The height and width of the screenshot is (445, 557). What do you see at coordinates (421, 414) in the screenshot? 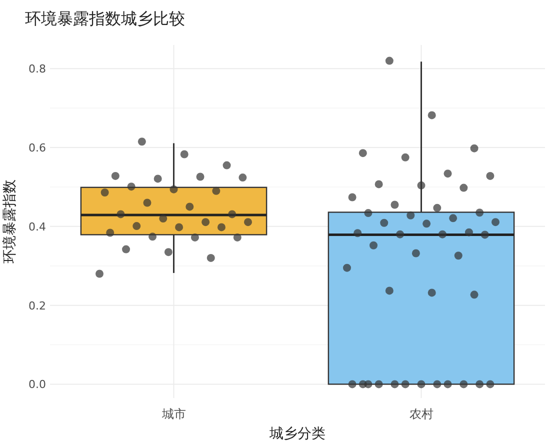
I see `x-tick-label: 农村` at bounding box center [421, 414].